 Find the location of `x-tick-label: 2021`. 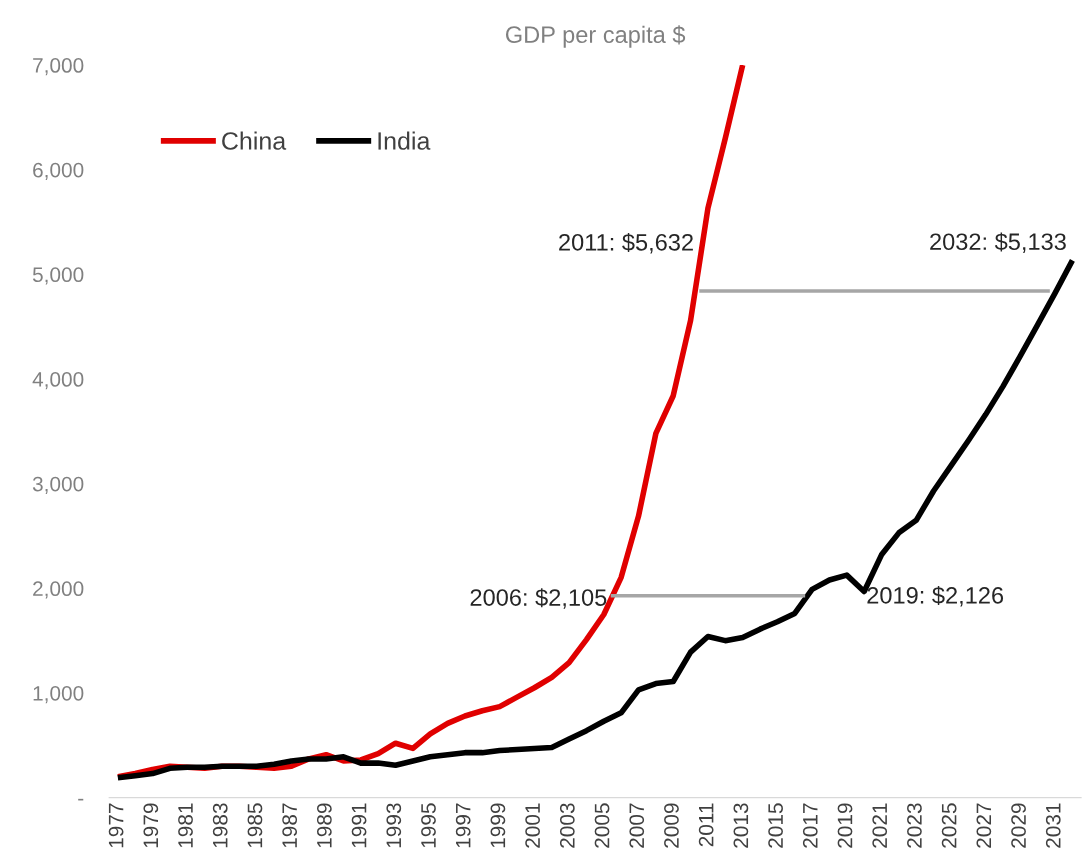

x-tick-label: 2021 is located at coordinates (880, 825).